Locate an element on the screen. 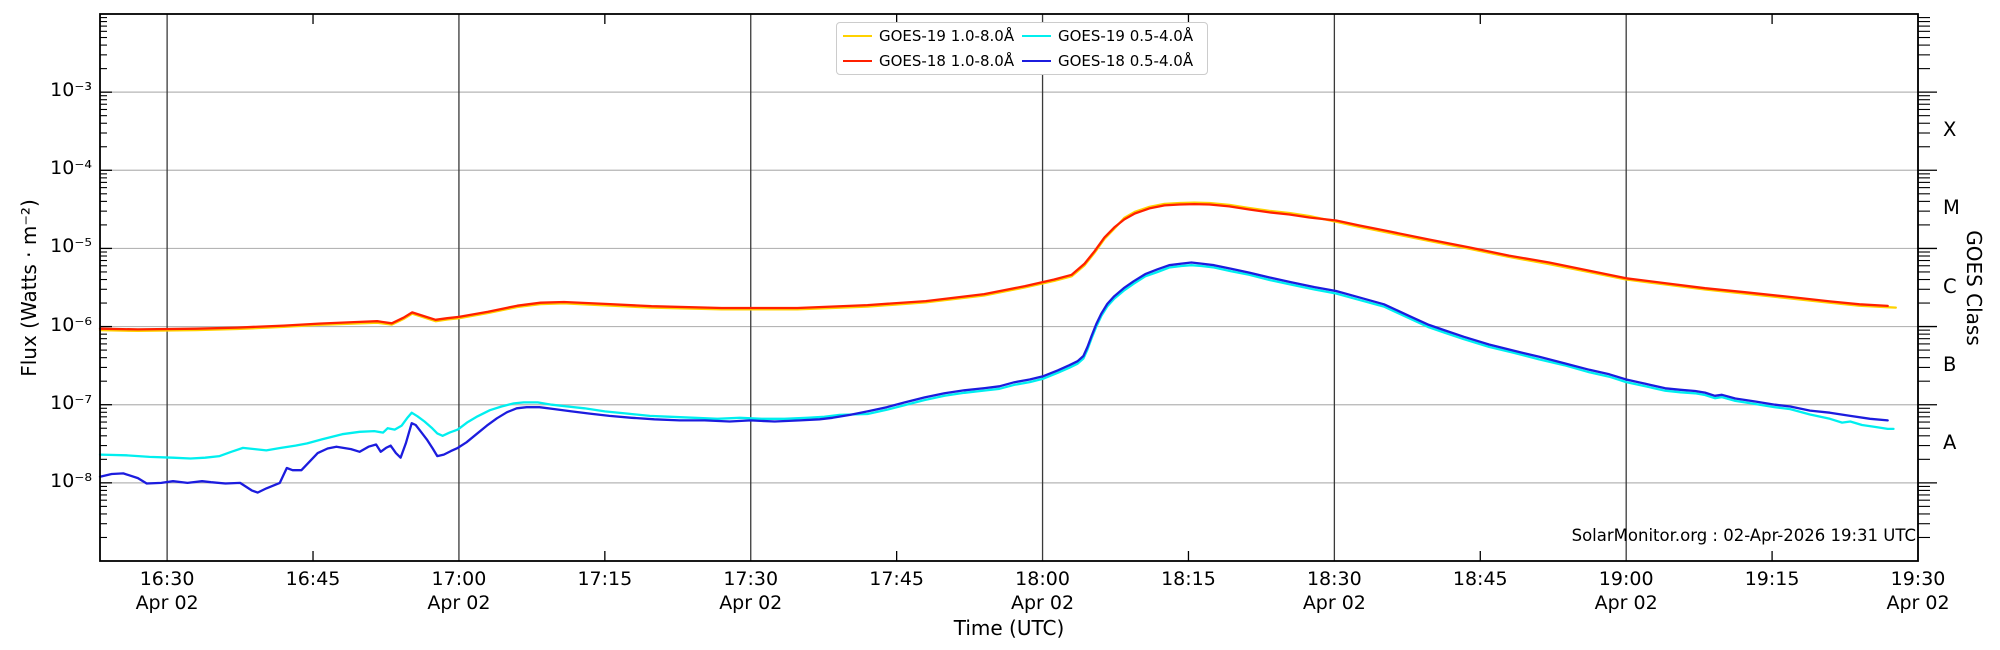 This screenshot has width=2000, height=650. x-tick-label: 16:45 is located at coordinates (313, 579).